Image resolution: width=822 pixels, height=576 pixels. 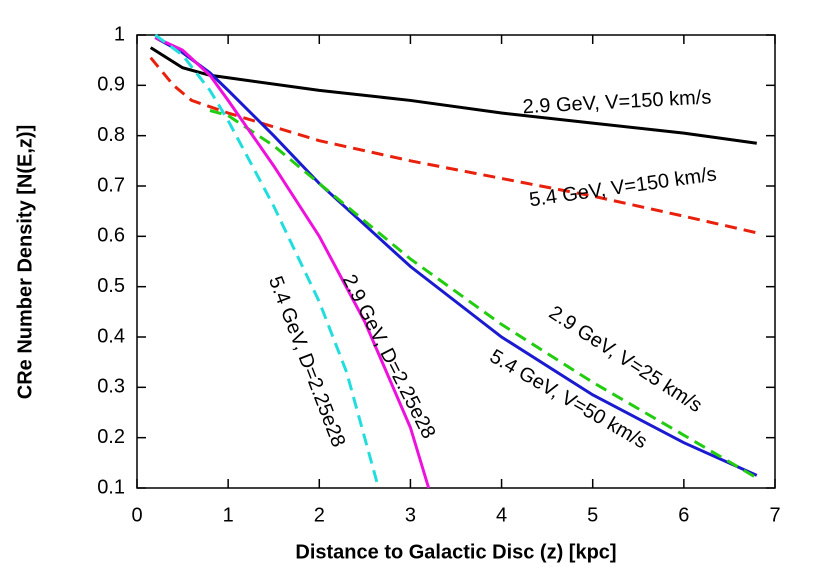 What do you see at coordinates (111, 286) in the screenshot?
I see `y-tick-label: 0.5` at bounding box center [111, 286].